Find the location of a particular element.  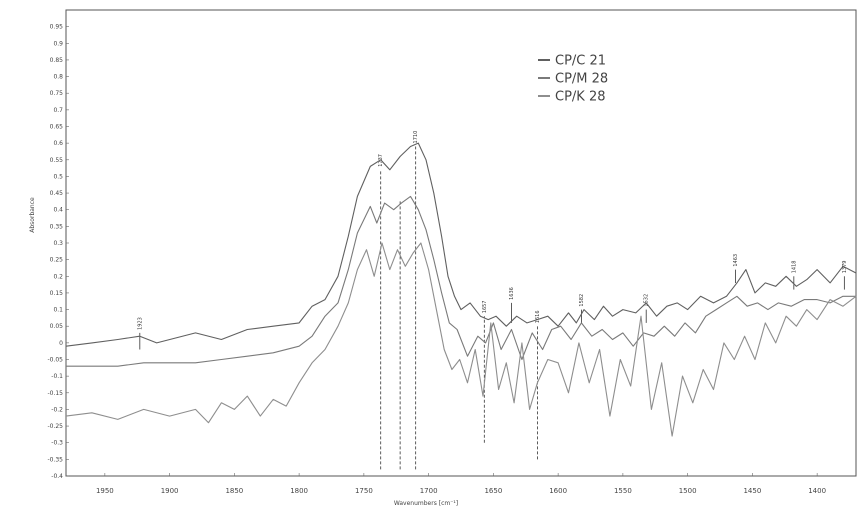

x-tick-label: 1500 is located at coordinates (688, 491).